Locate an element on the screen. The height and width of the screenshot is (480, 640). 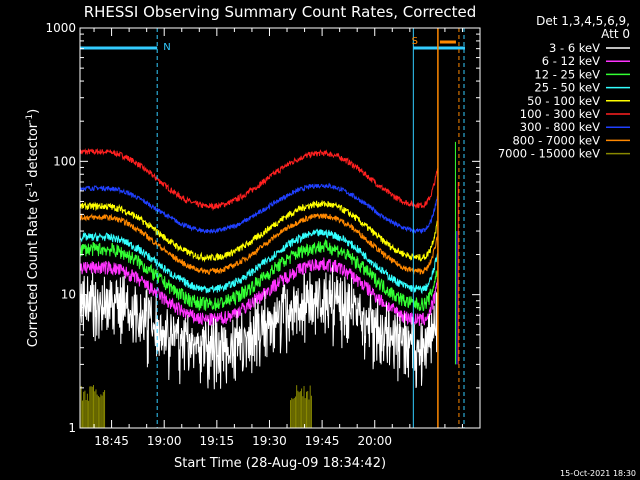
y-axis-label: Corrected Count Rate (s-1 detector-1) is located at coordinates (33, 228).